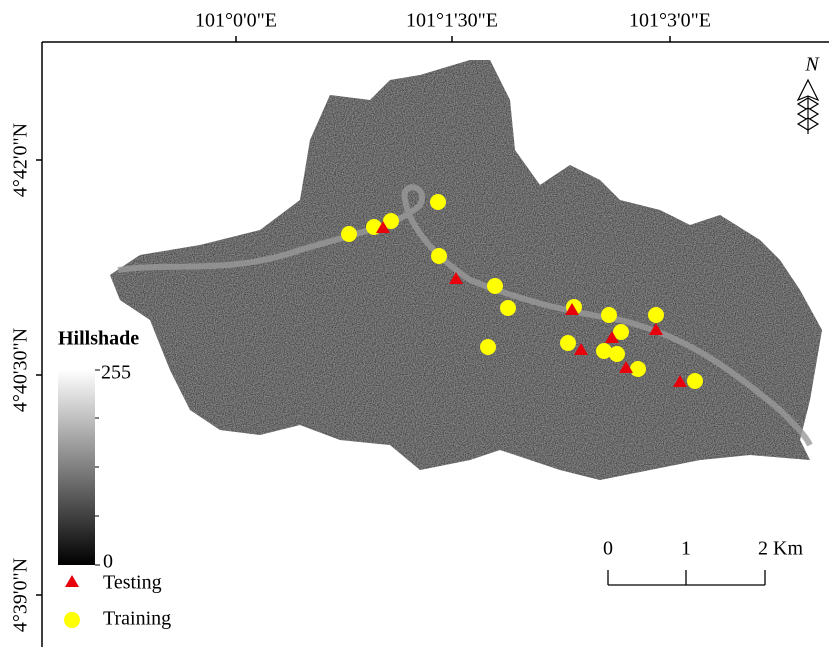 The image size is (829, 647). What do you see at coordinates (452, 21) in the screenshot?
I see `longitude-label: 101°1'30"E` at bounding box center [452, 21].